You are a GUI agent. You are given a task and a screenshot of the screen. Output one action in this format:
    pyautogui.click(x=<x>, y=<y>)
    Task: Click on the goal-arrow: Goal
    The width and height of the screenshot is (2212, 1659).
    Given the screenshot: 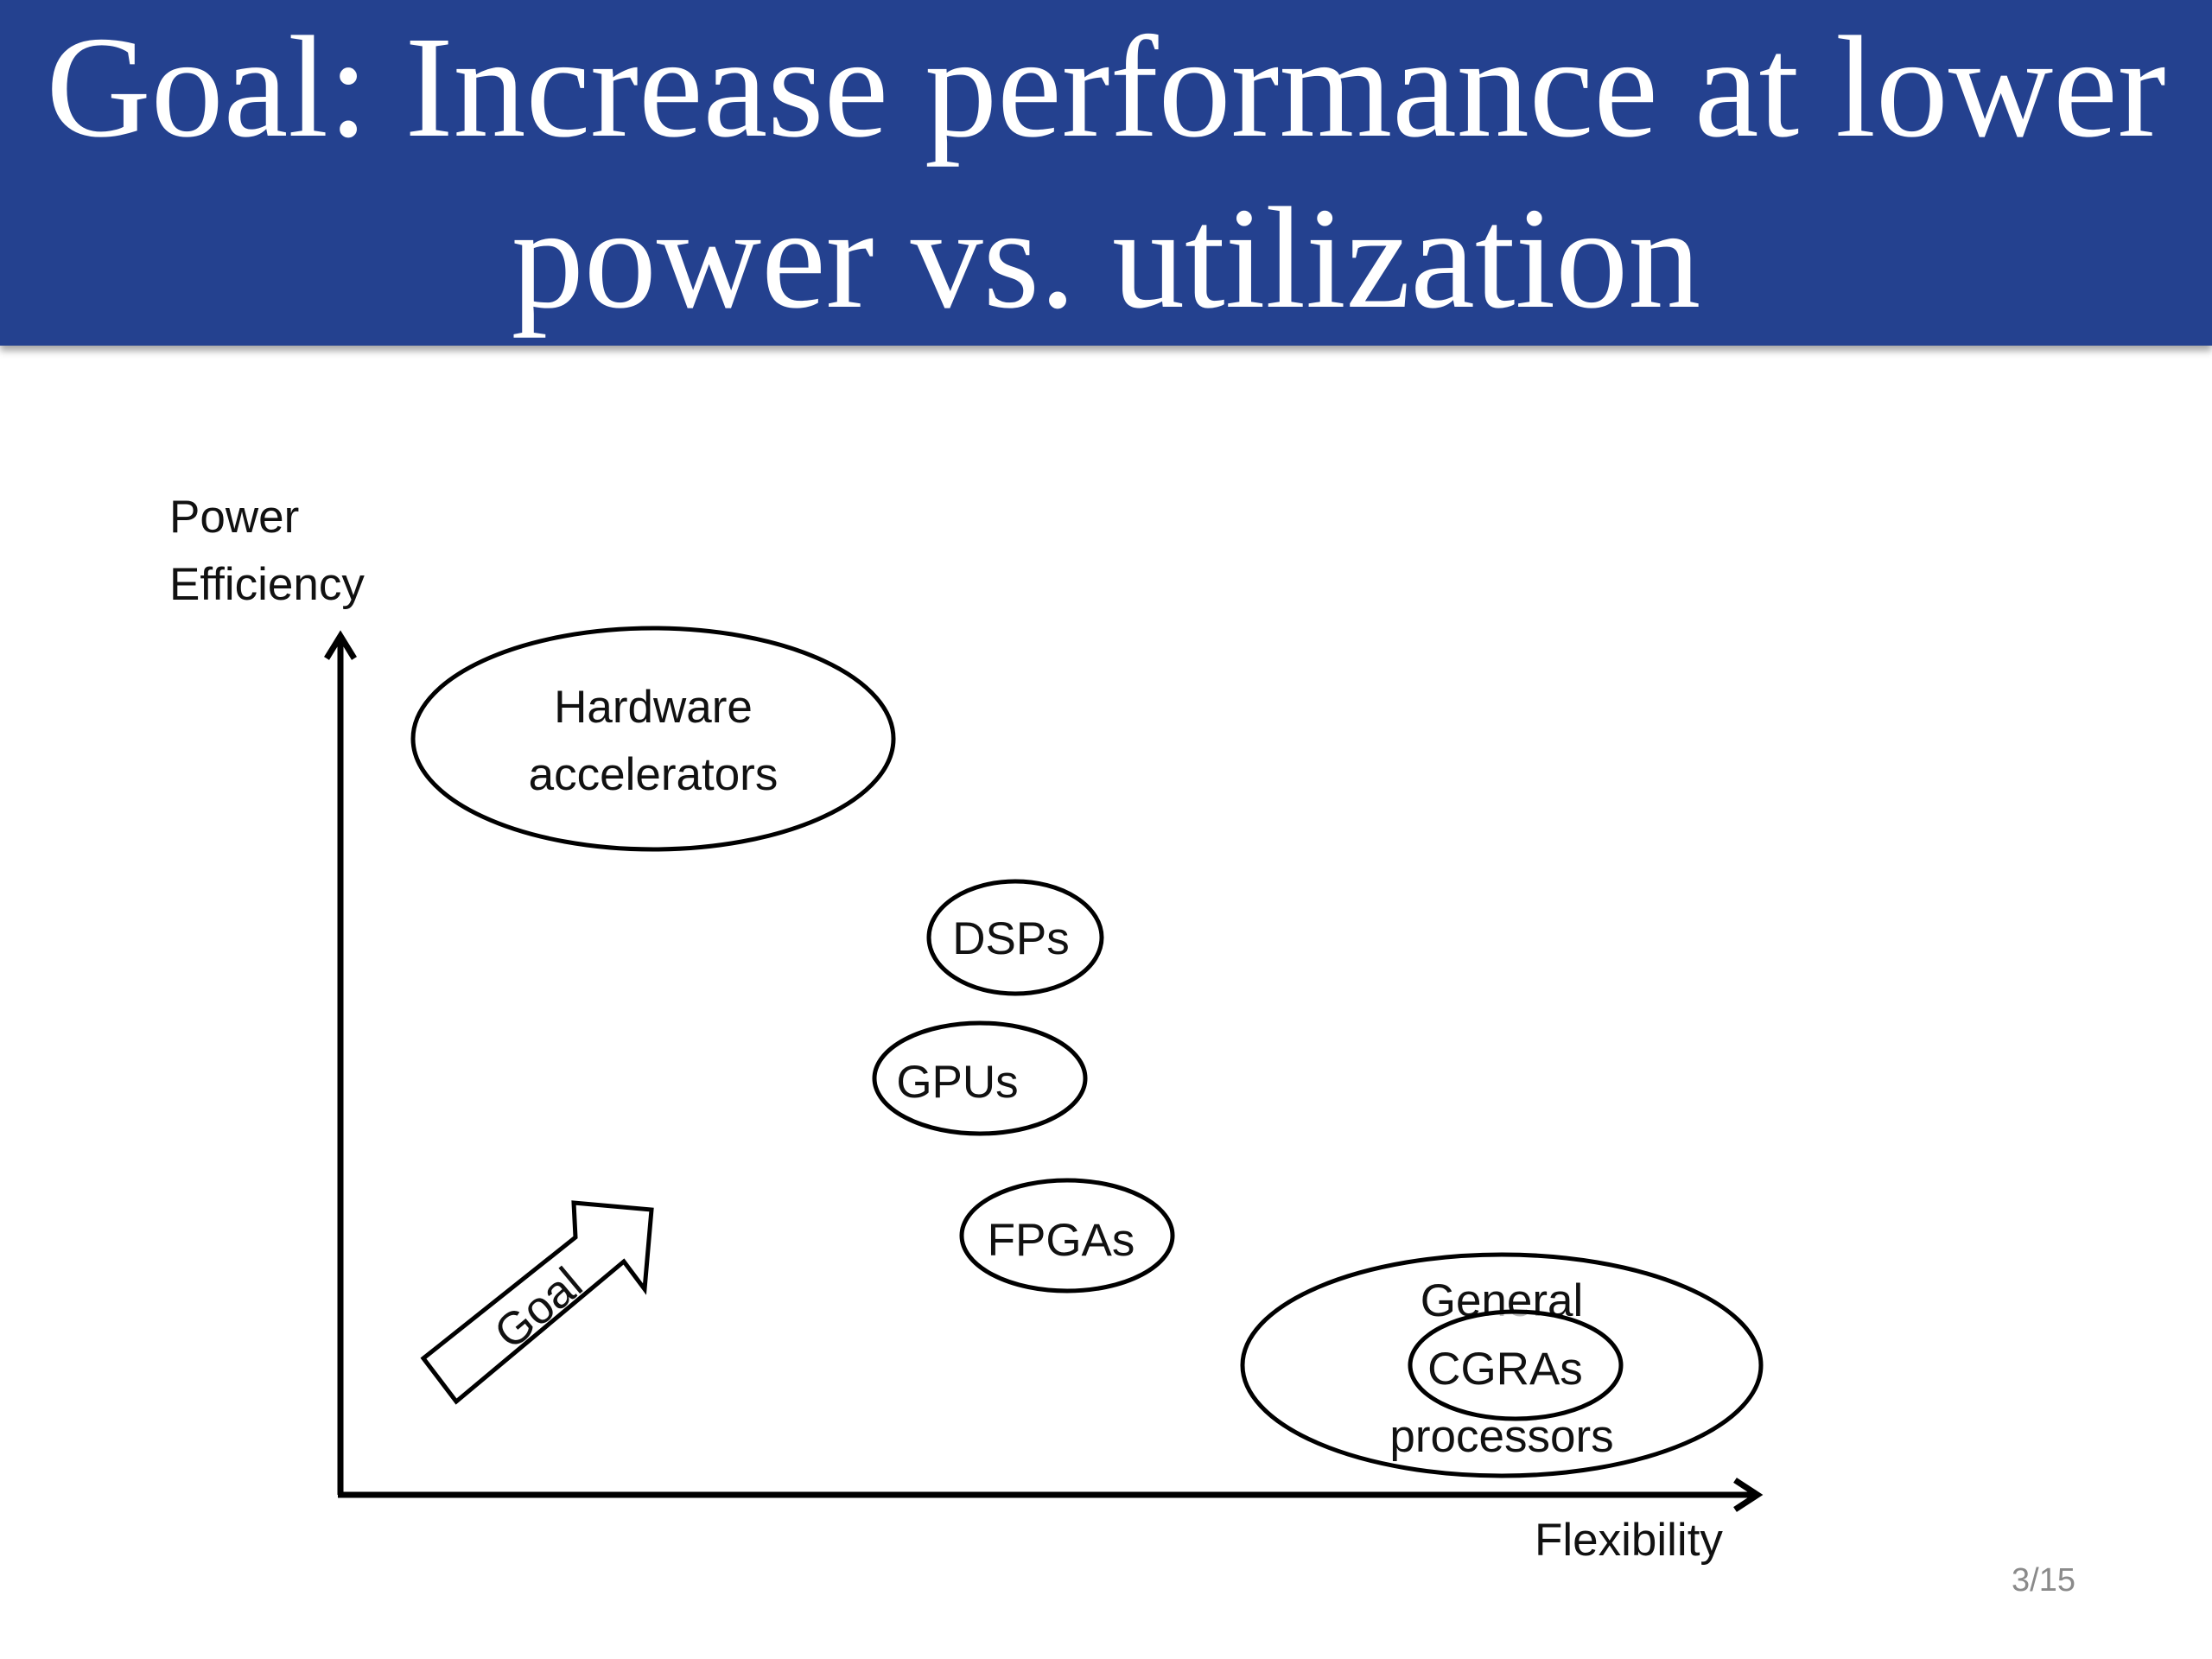 What is the action you would take?
    pyautogui.click(x=537, y=1302)
    